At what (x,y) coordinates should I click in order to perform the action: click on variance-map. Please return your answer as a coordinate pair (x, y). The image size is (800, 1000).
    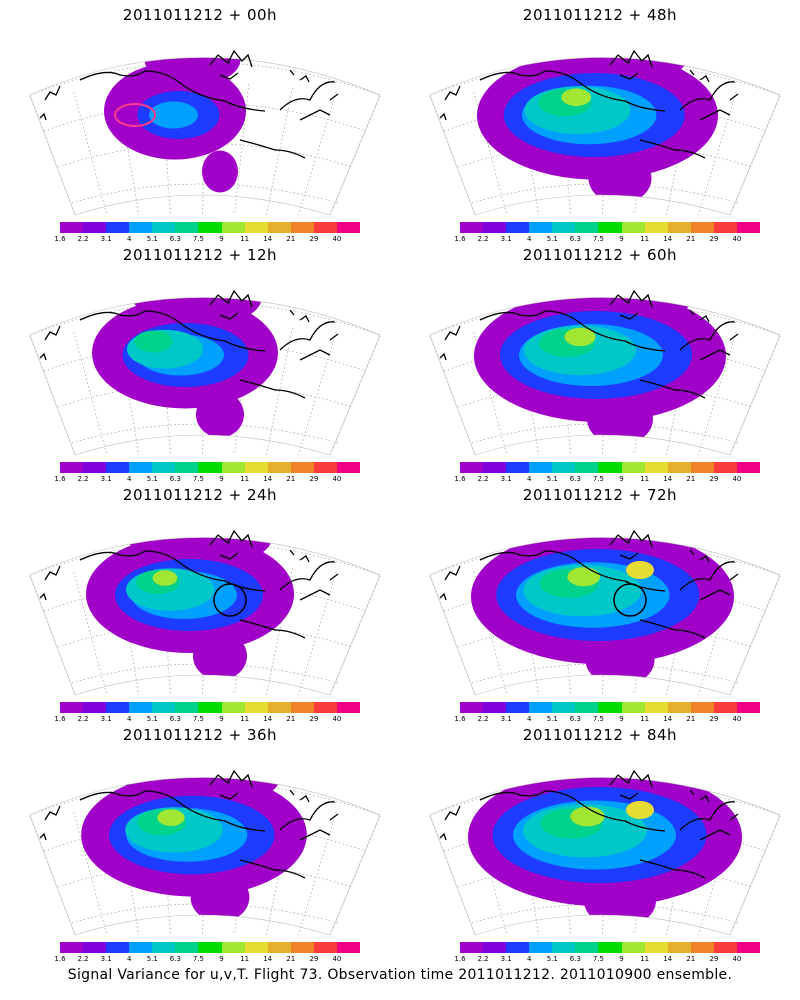
    Looking at the image, I should click on (205, 372).